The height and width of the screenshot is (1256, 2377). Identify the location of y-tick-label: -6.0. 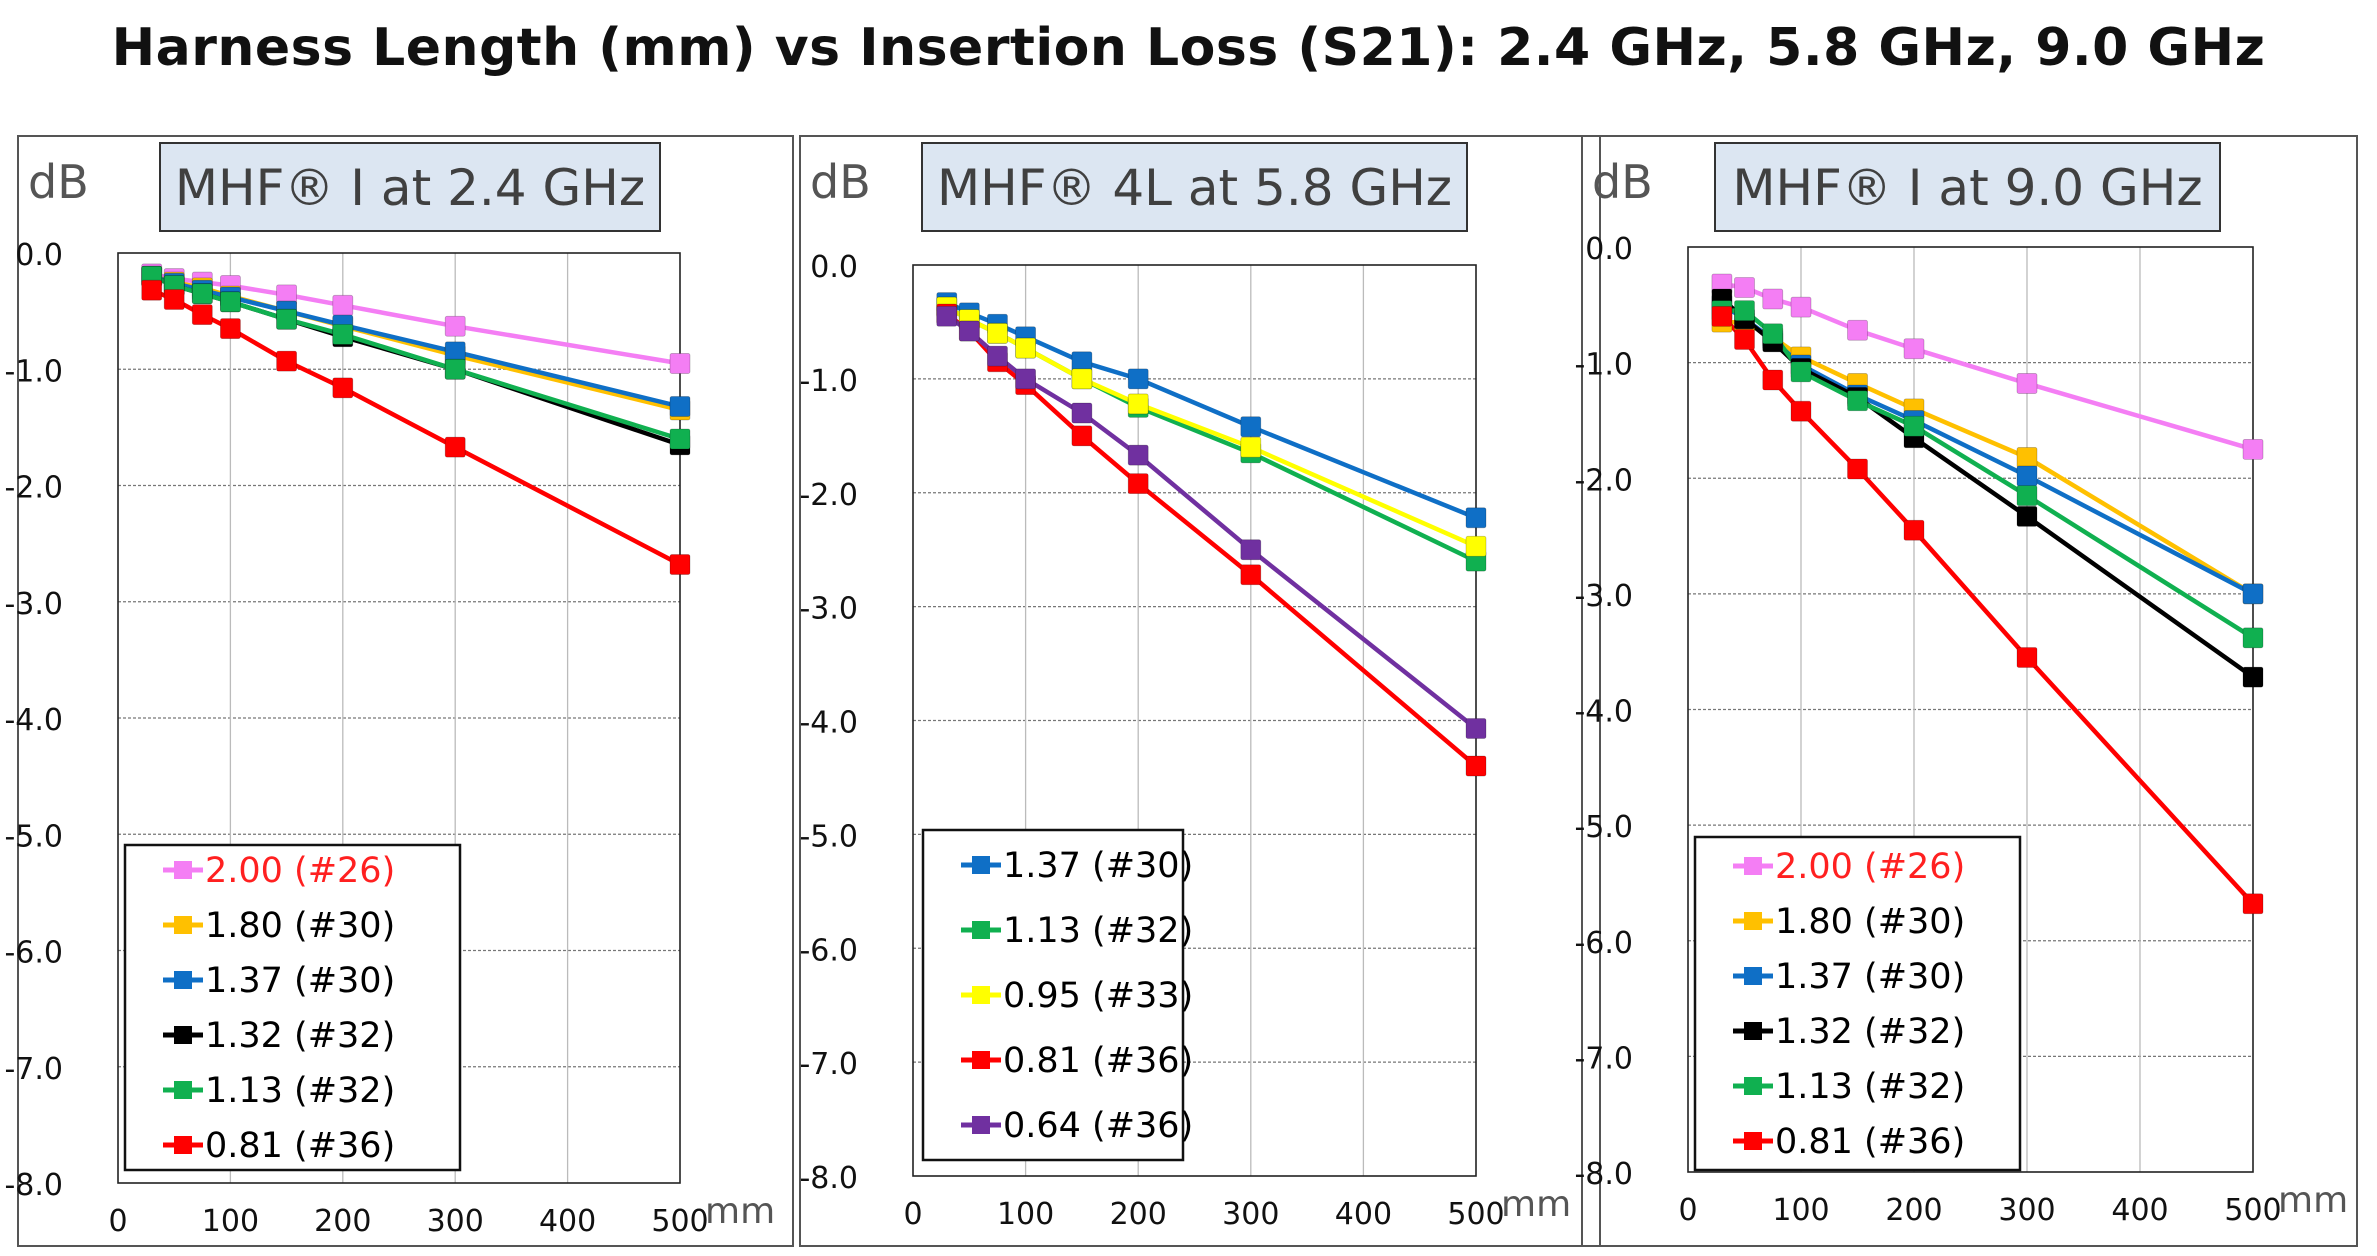
(33, 953).